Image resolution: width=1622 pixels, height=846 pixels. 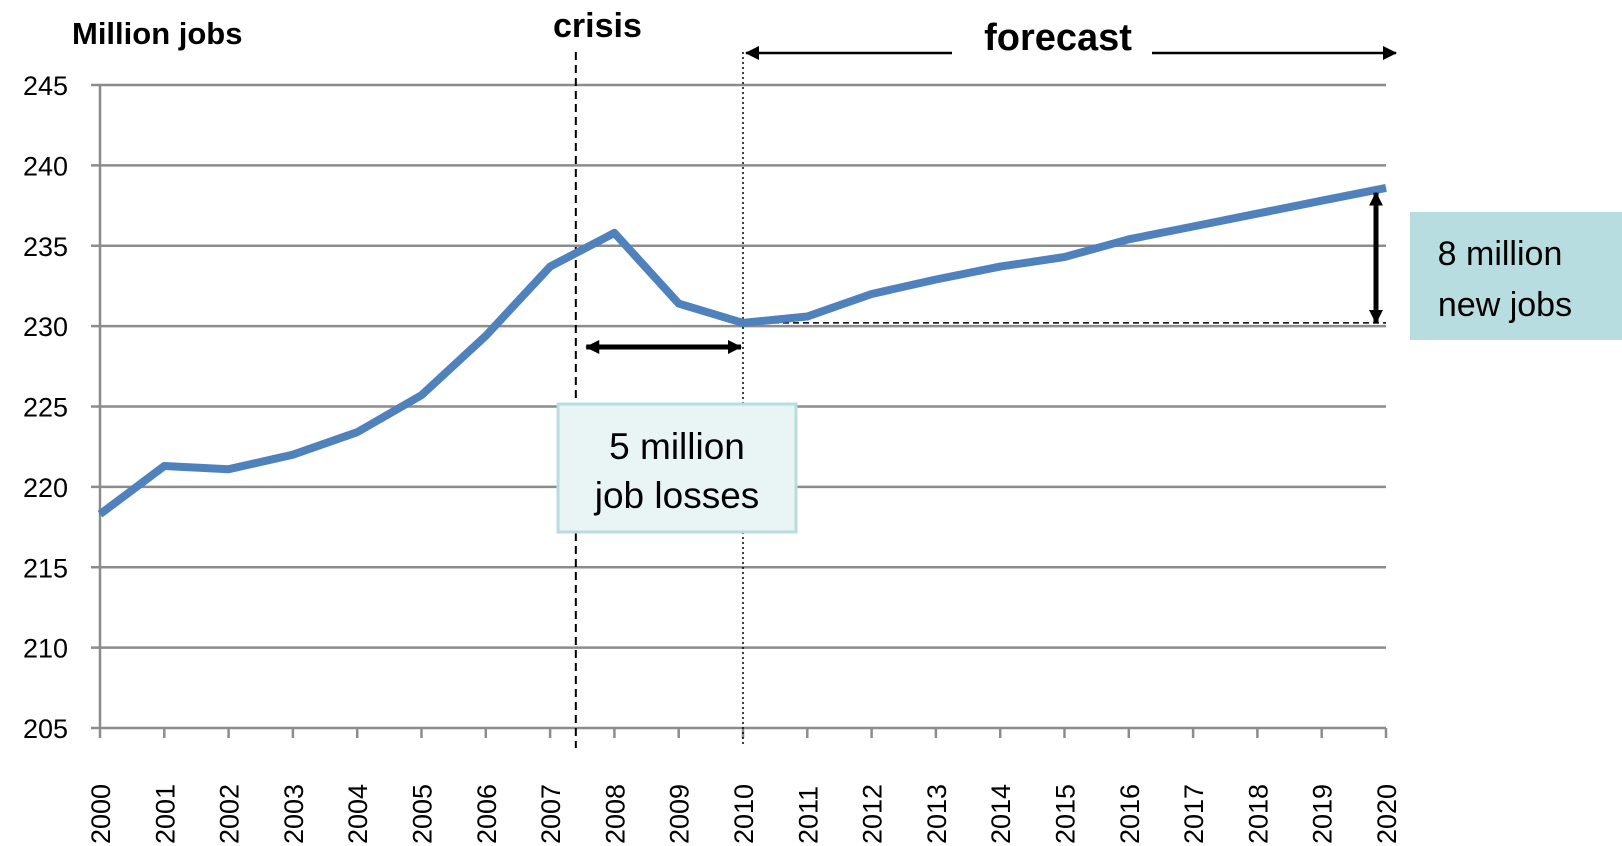 I want to click on x-tick-label-2015: 2015, so click(x=1066, y=814).